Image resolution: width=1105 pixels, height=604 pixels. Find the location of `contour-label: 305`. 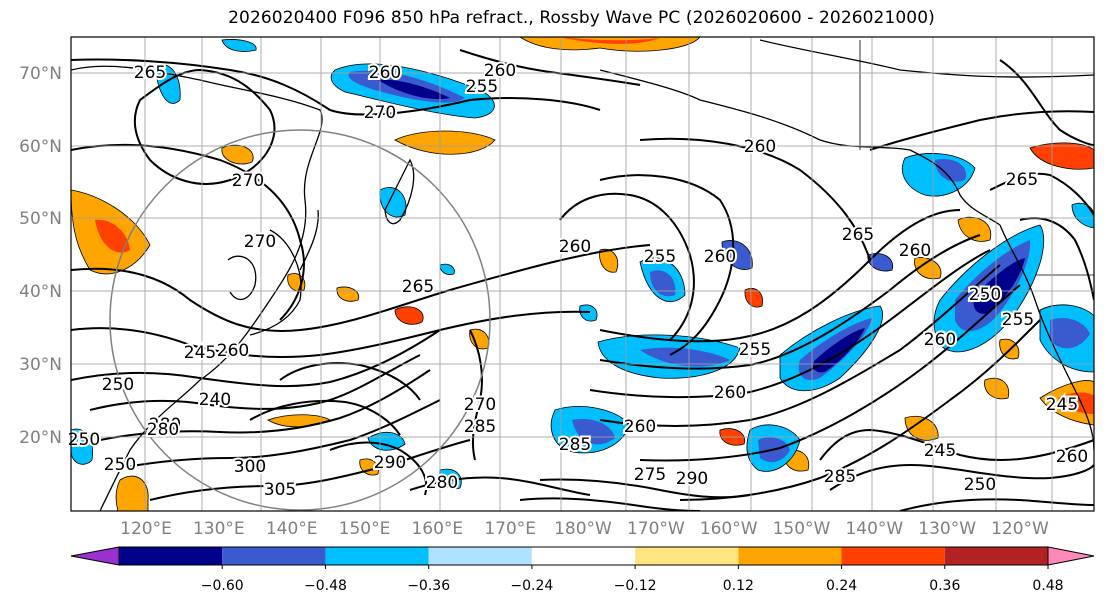

contour-label: 305 is located at coordinates (280, 490).